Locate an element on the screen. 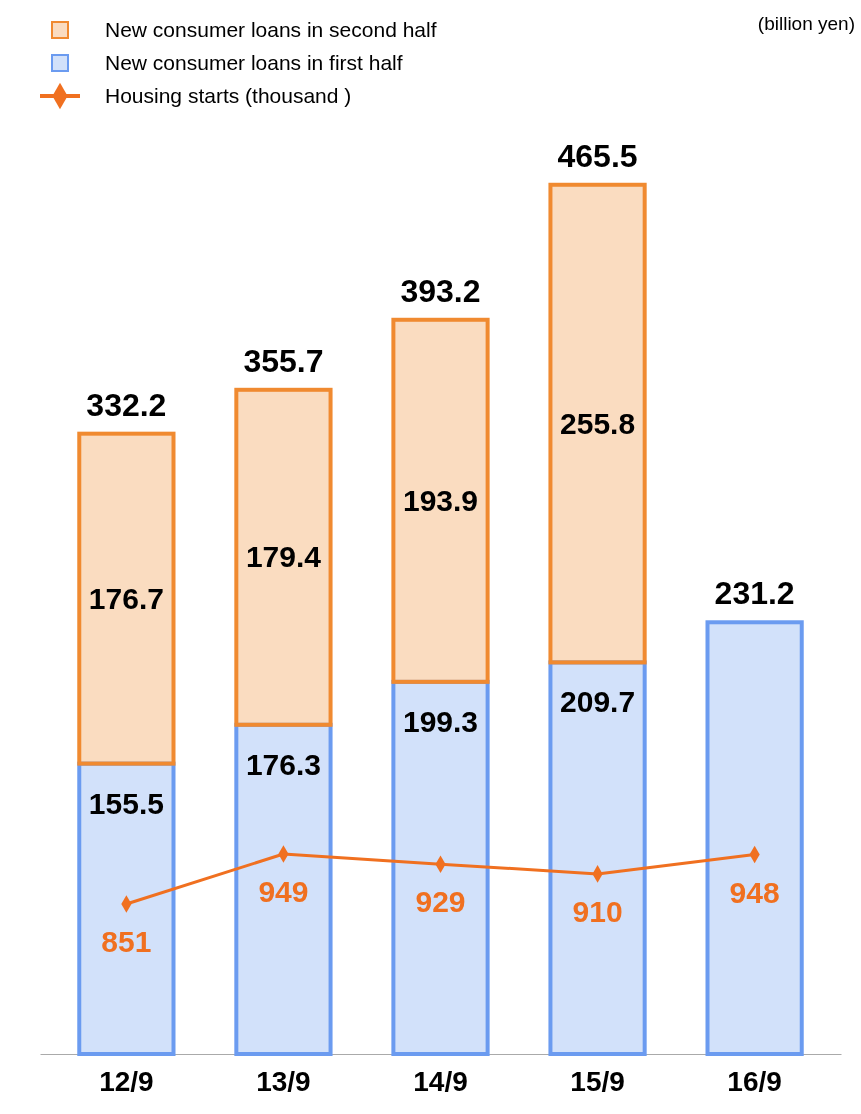 The width and height of the screenshot is (861, 1114). legend-label: Housing starts (thousand ) is located at coordinates (228, 95).